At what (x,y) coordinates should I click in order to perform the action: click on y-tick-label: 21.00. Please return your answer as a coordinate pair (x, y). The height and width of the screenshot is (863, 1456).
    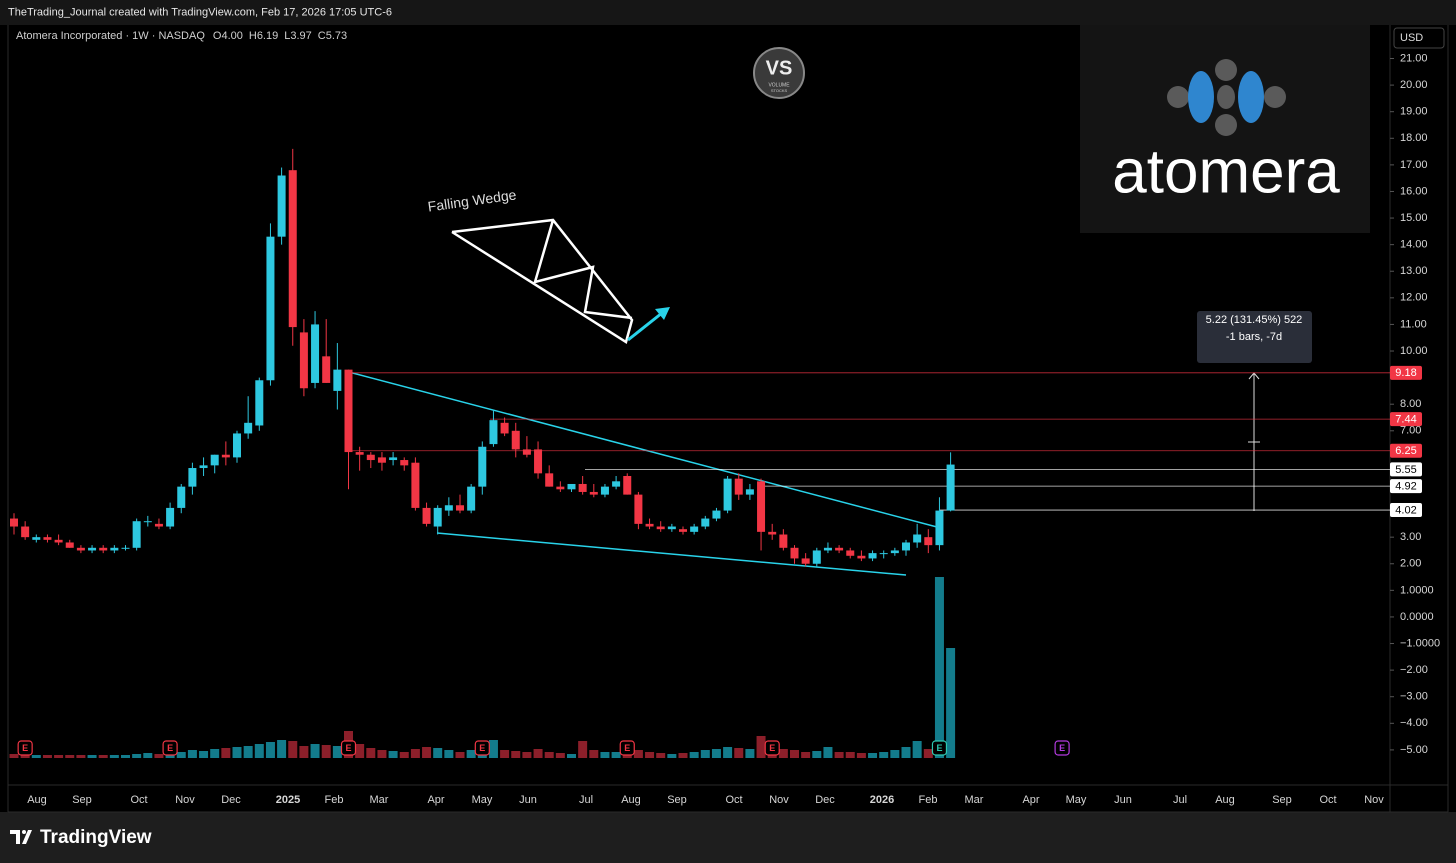
    Looking at the image, I should click on (1414, 58).